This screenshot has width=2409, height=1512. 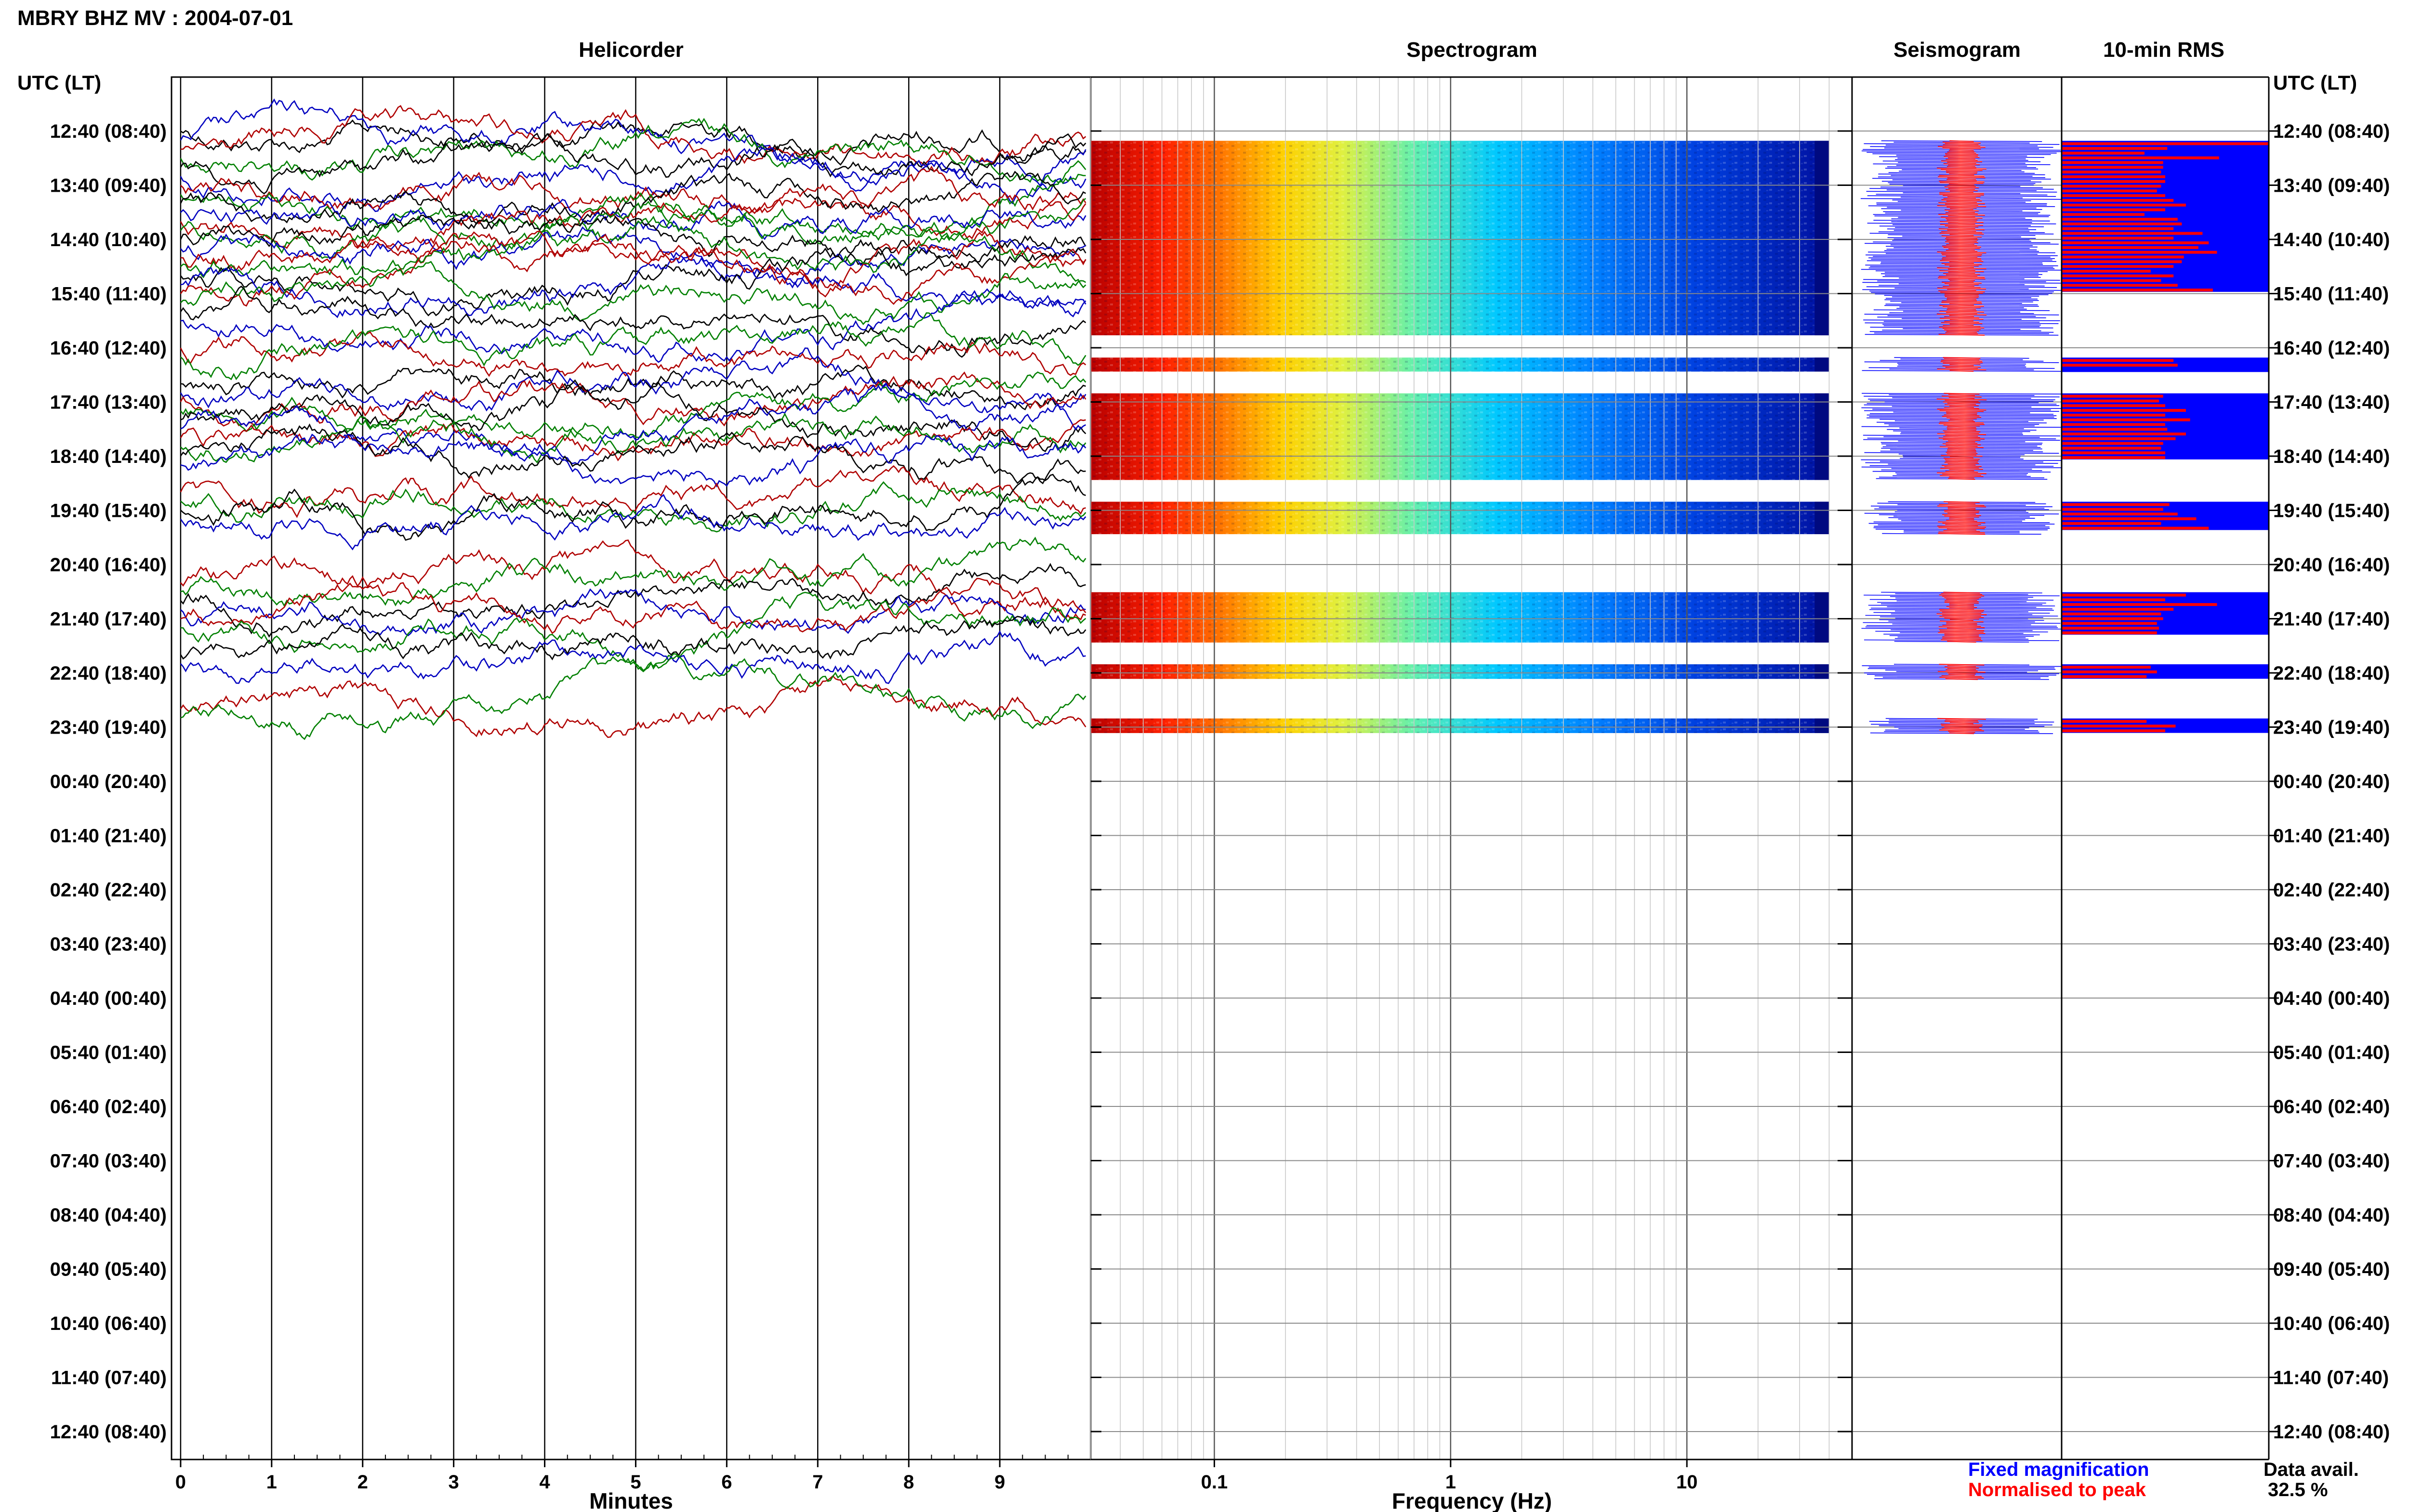 I want to click on helicorder-x-tick-label: 4, so click(x=544, y=1482).